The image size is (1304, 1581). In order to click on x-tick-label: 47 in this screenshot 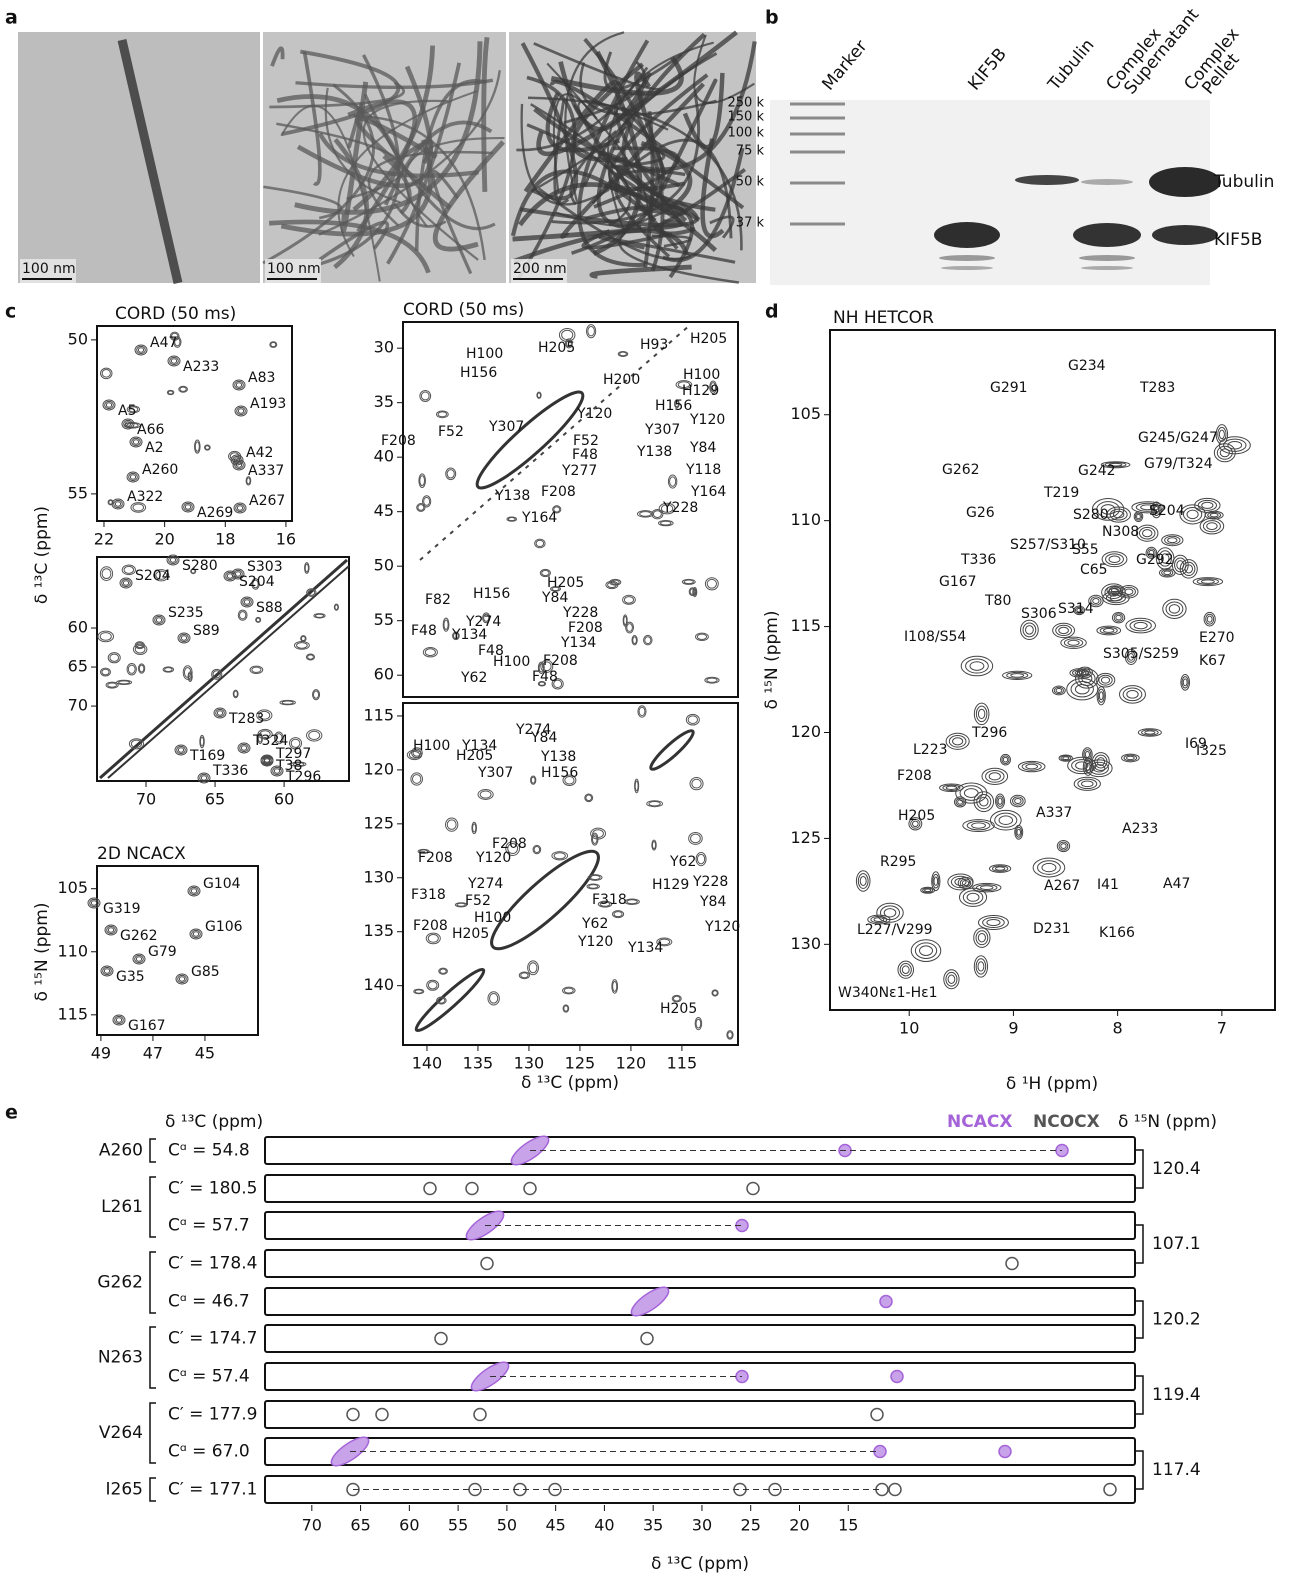, I will do `click(153, 1053)`.